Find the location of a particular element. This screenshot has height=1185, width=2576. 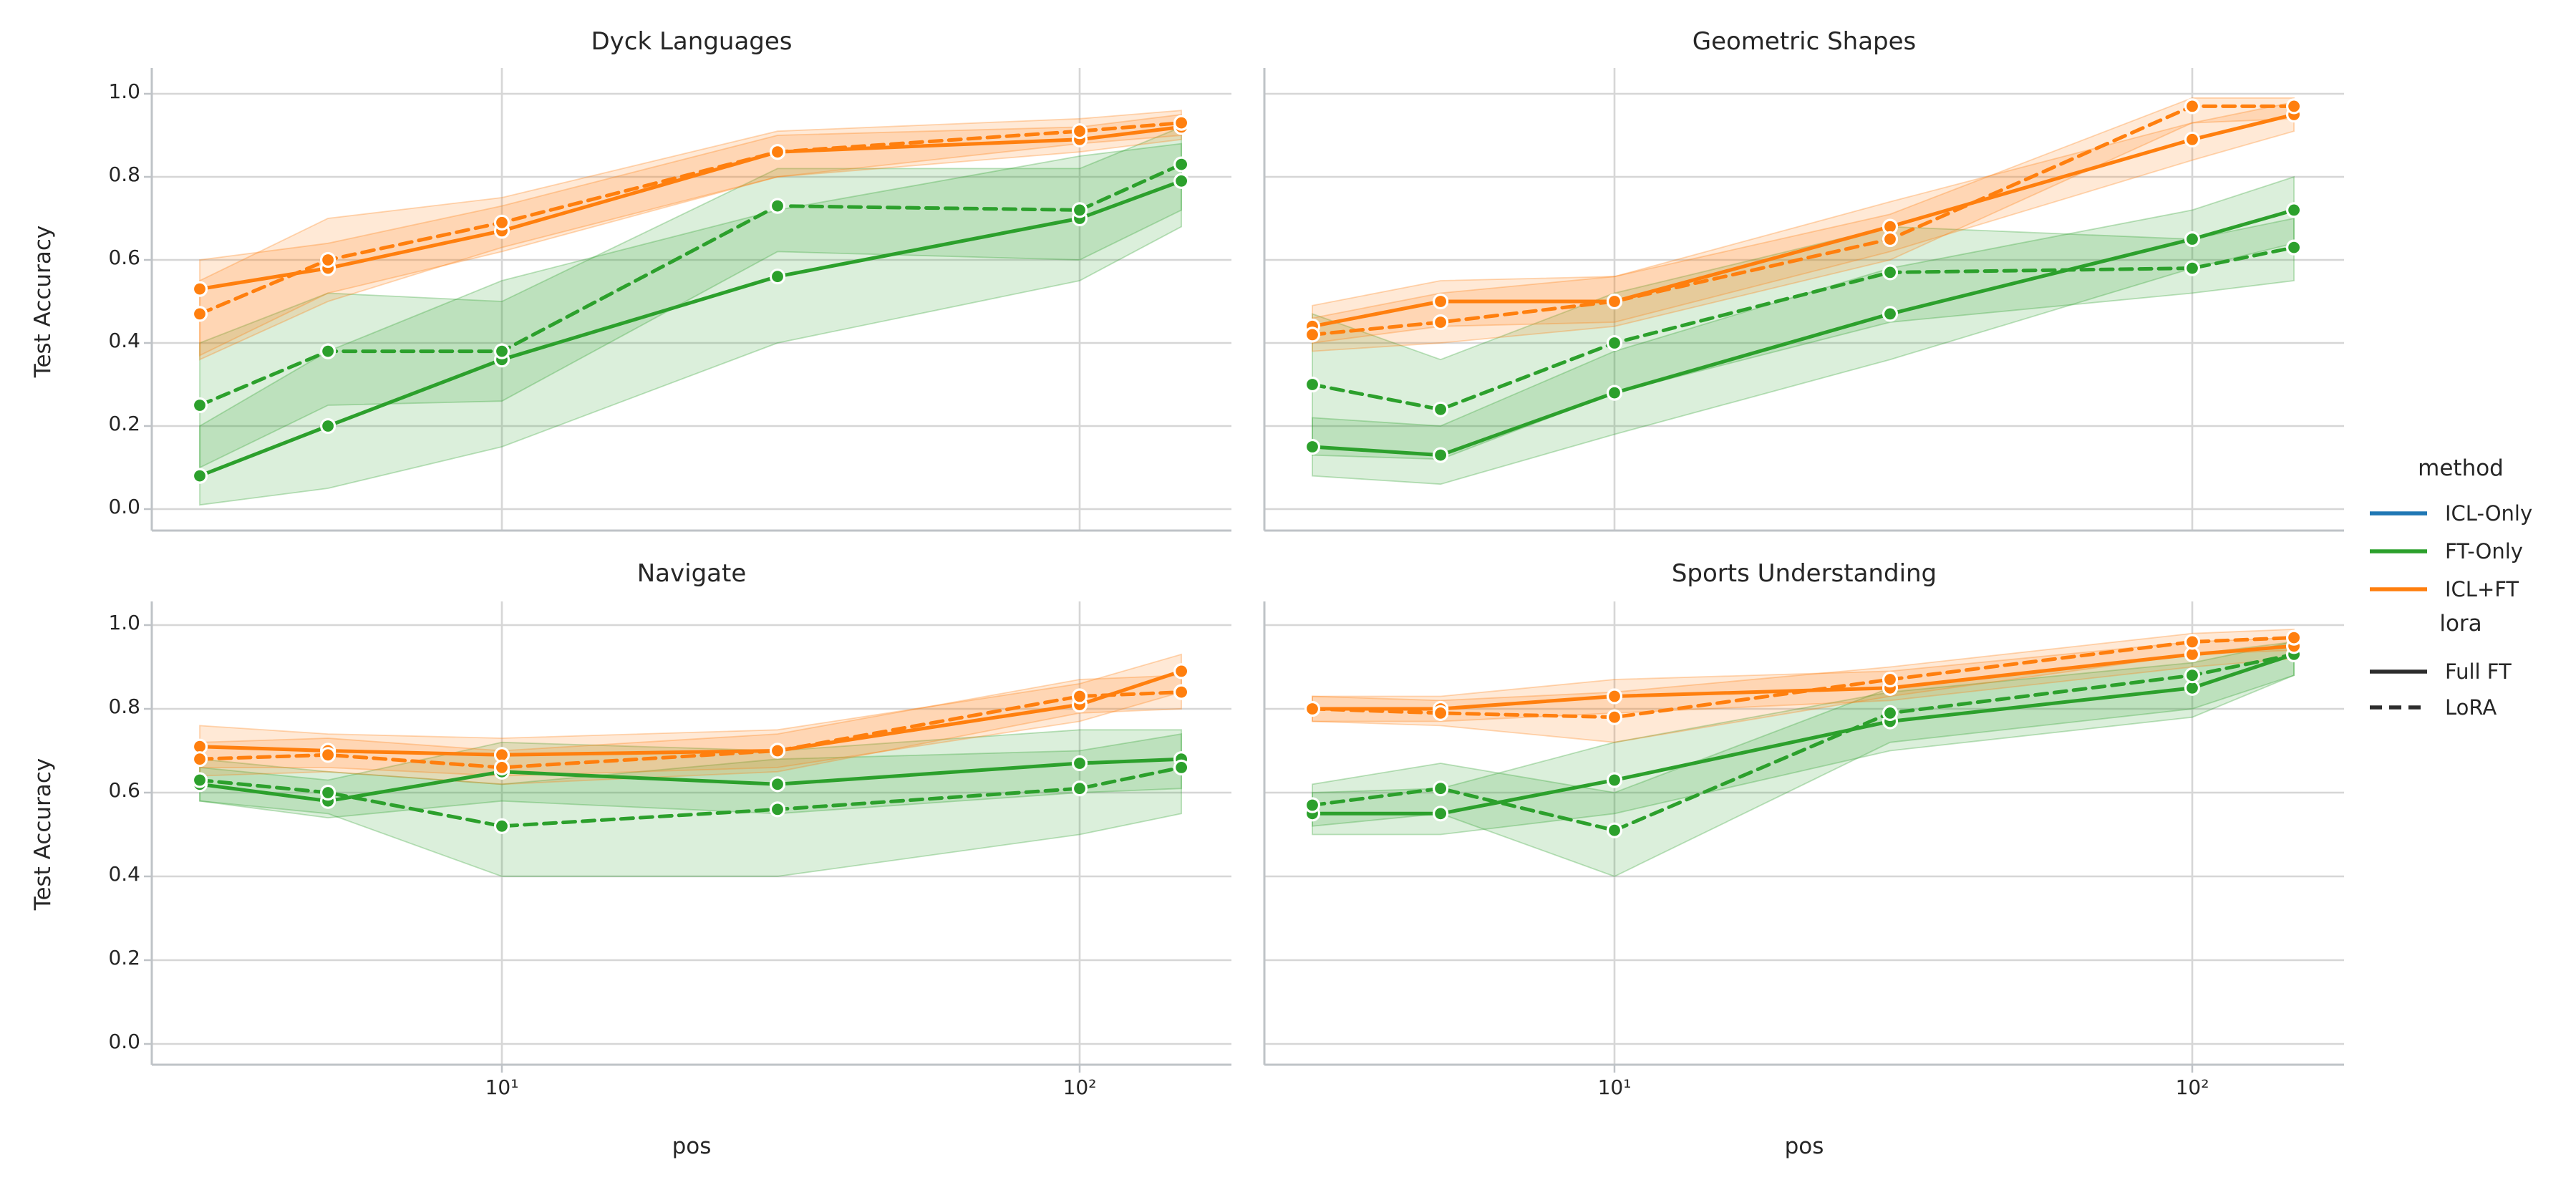

legend-item-icl-ft: ICL+FT is located at coordinates (2443, 589).